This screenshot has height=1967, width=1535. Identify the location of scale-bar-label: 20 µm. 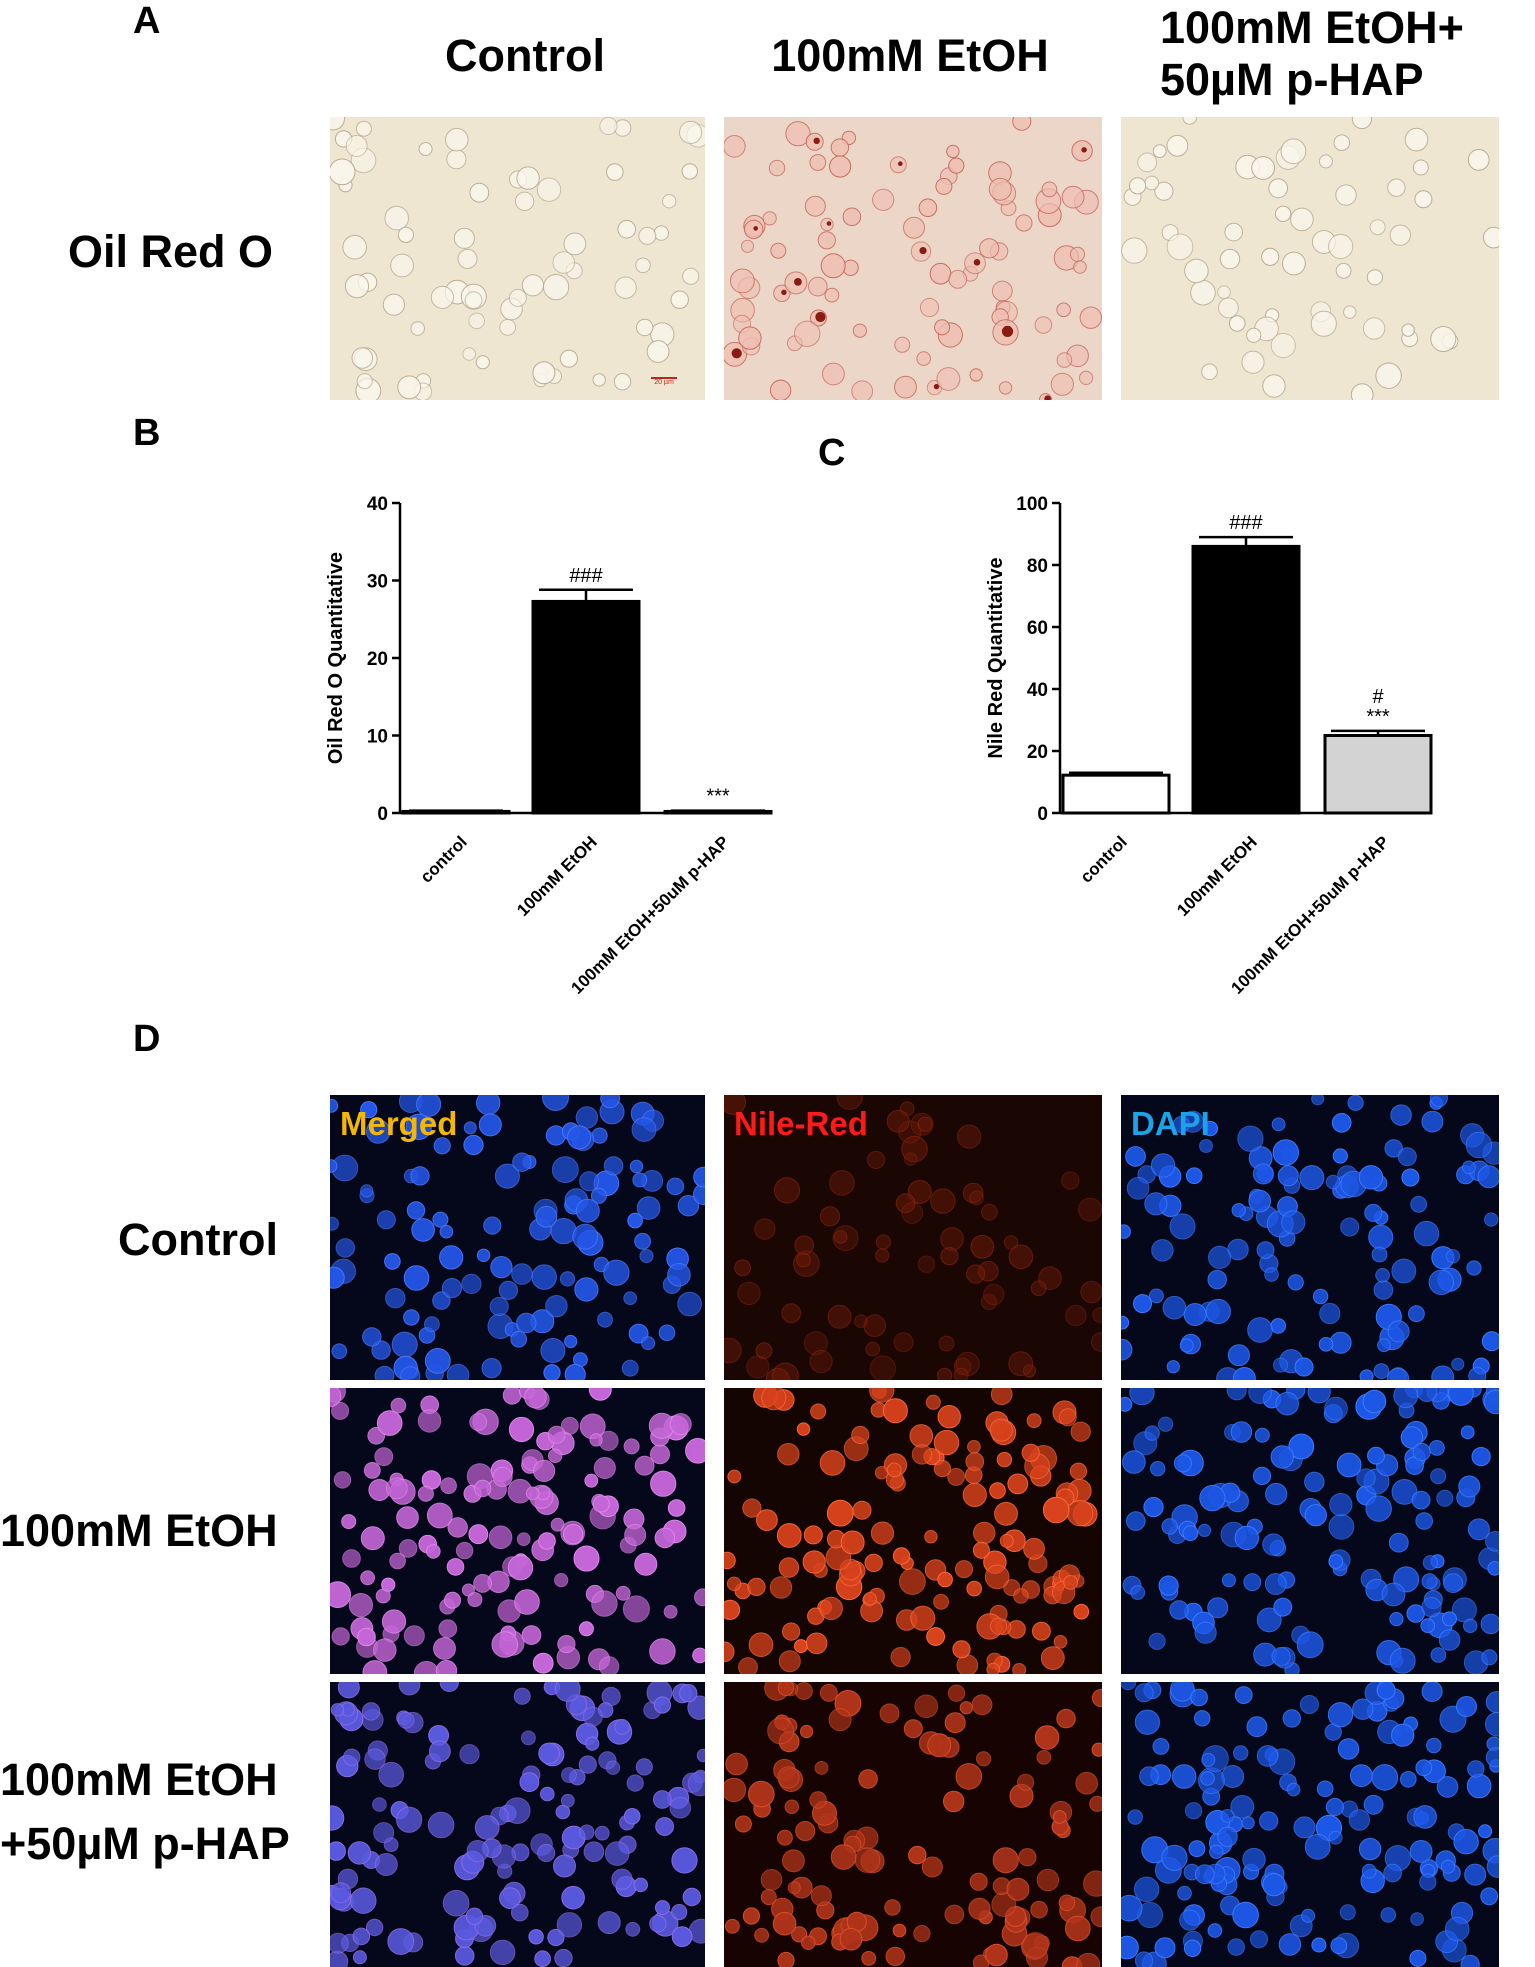
(664, 382).